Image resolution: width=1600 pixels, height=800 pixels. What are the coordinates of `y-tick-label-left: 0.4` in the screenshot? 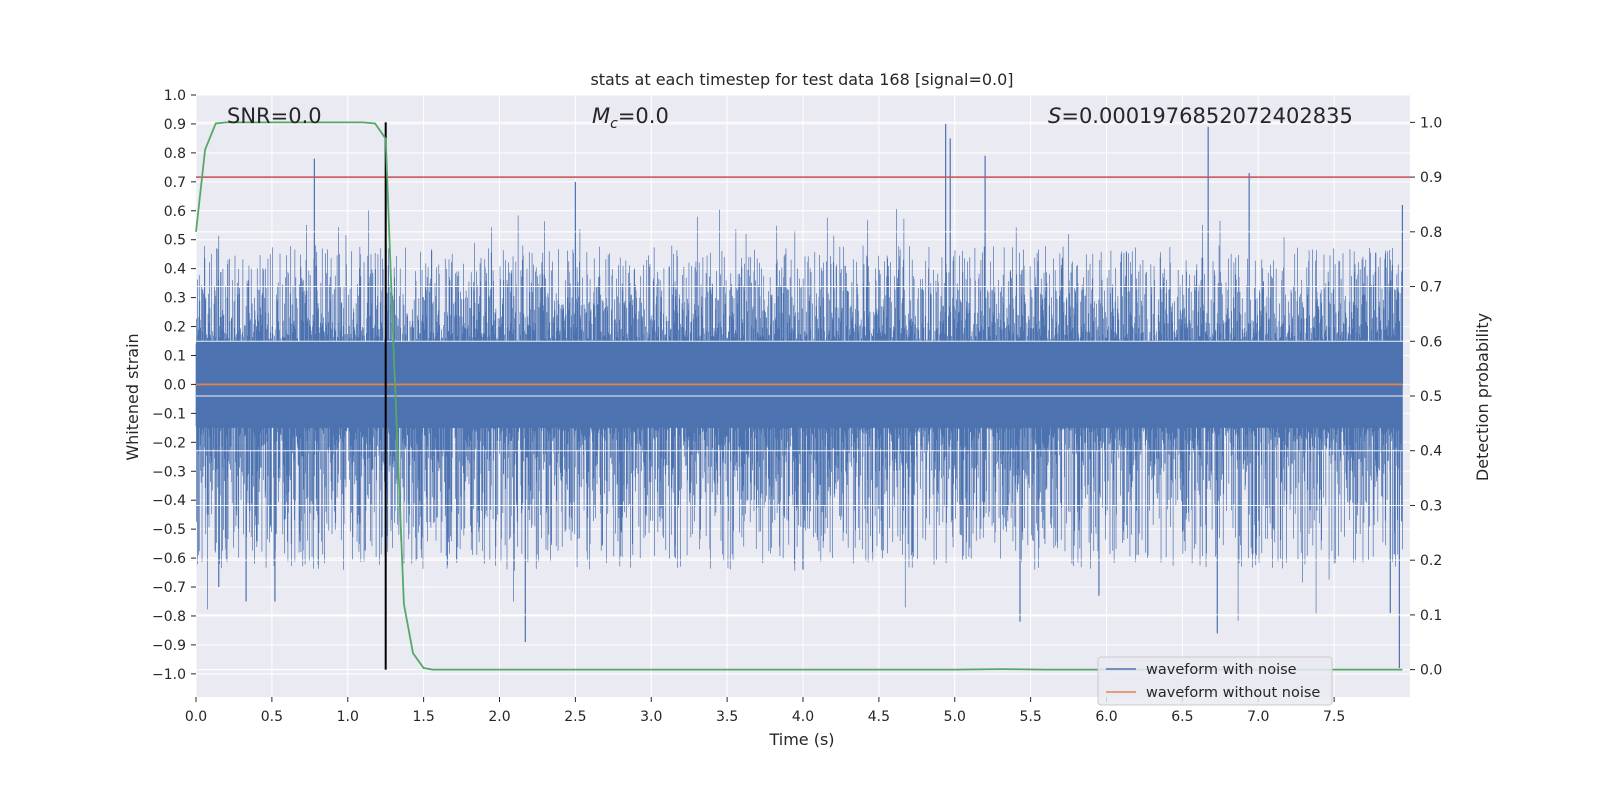 It's located at (175, 270).